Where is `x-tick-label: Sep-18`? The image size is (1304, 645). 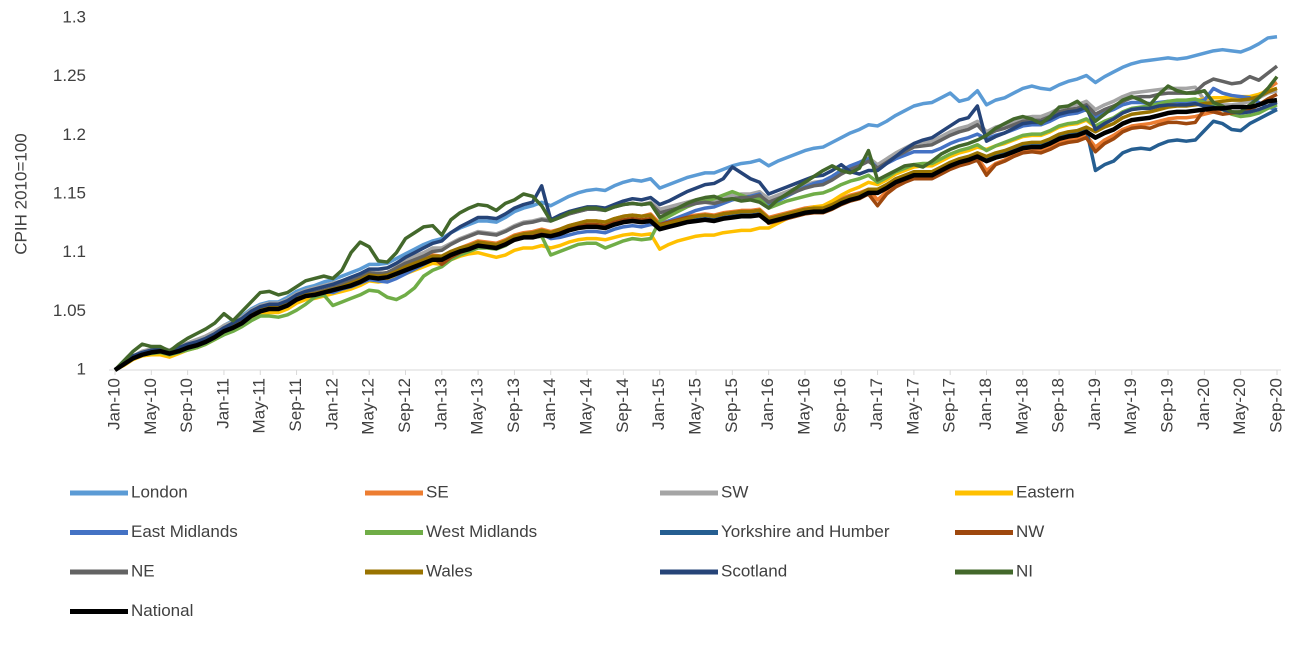 x-tick-label: Sep-18 is located at coordinates (1058, 405).